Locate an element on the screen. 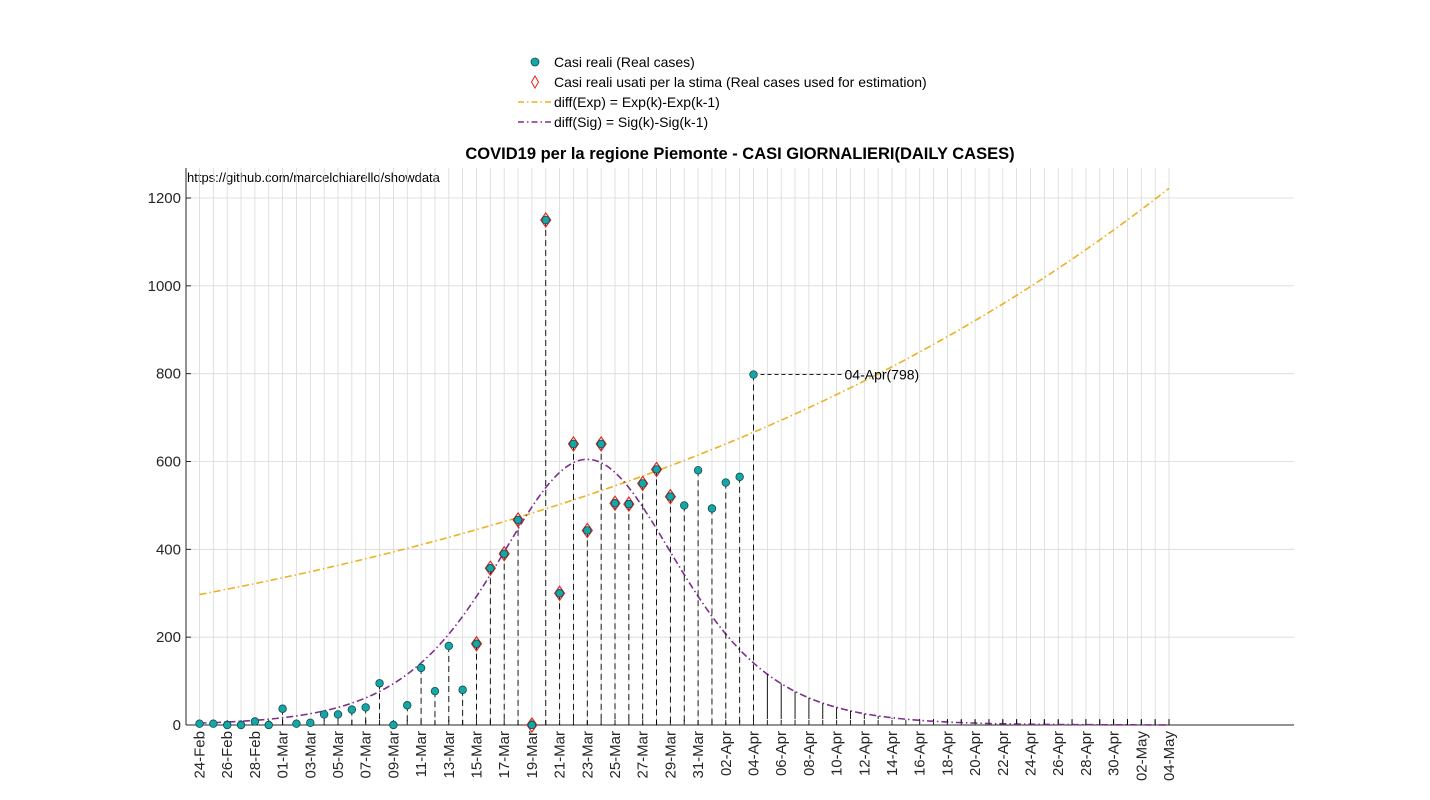 The image size is (1430, 800). x-tick-label: 15-Mar is located at coordinates (477, 755).